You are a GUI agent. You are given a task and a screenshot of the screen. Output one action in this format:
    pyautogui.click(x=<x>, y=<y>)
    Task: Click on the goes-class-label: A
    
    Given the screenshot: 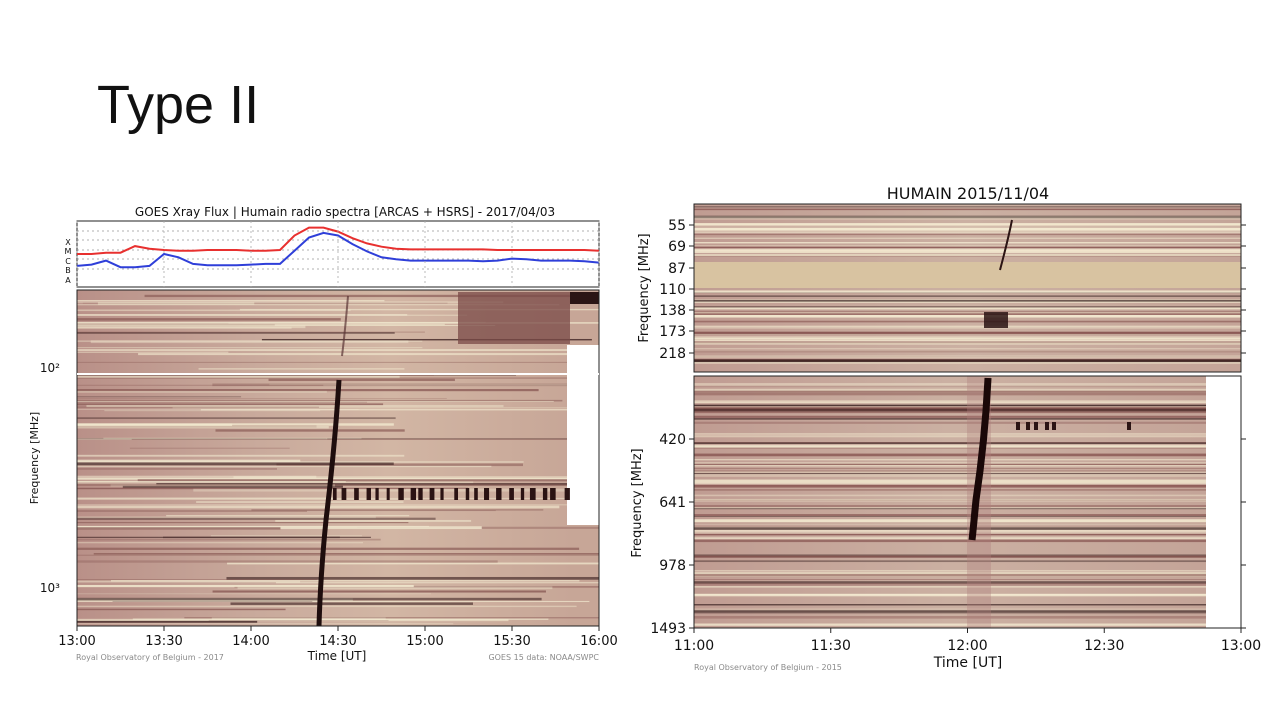 What is the action you would take?
    pyautogui.click(x=68, y=280)
    